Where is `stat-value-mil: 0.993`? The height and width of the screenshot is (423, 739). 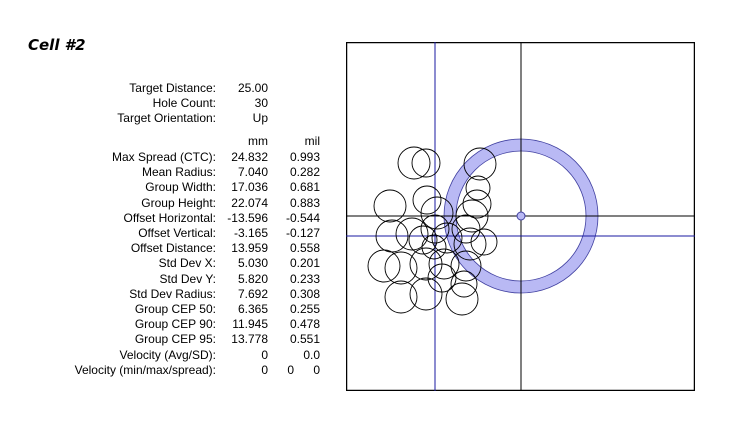 stat-value-mil: 0.993 is located at coordinates (304, 157).